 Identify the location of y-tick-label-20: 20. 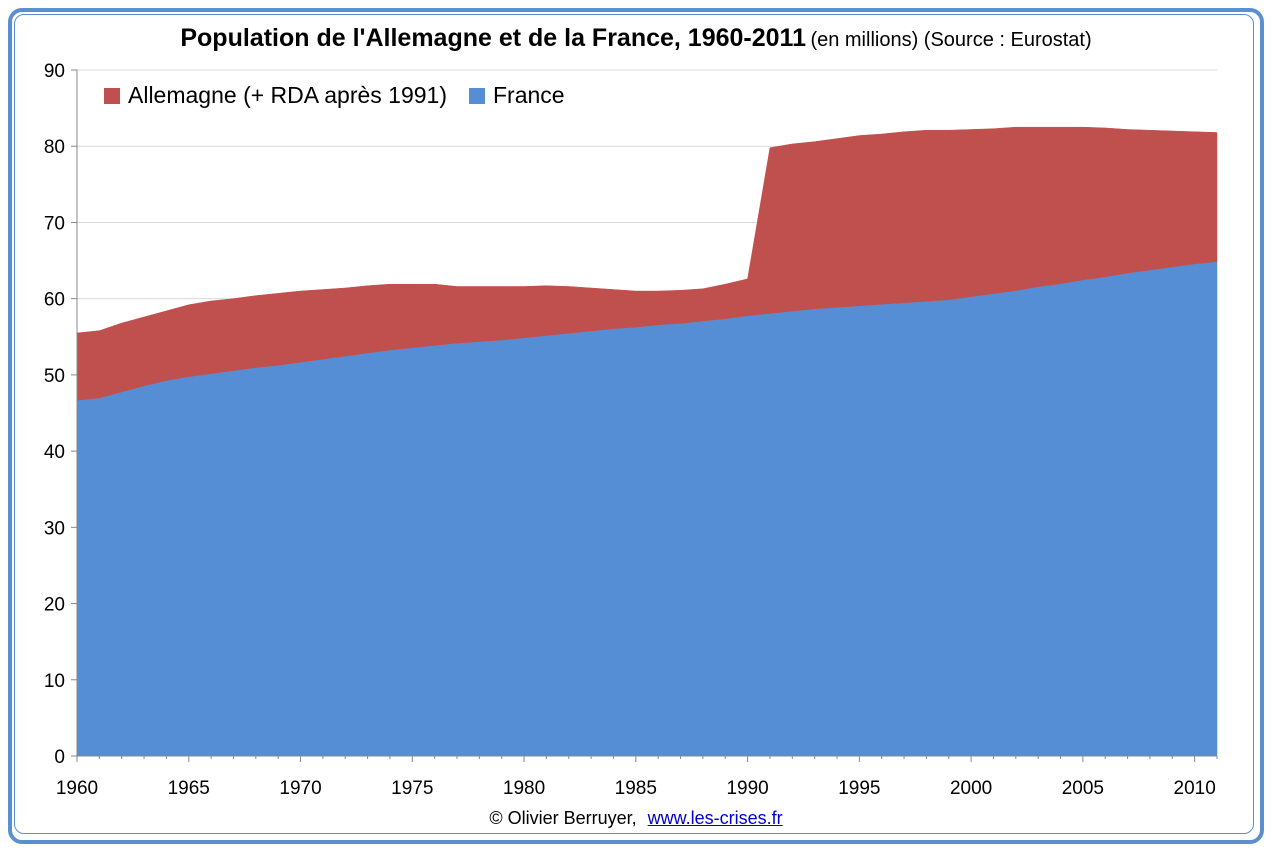
(54, 605).